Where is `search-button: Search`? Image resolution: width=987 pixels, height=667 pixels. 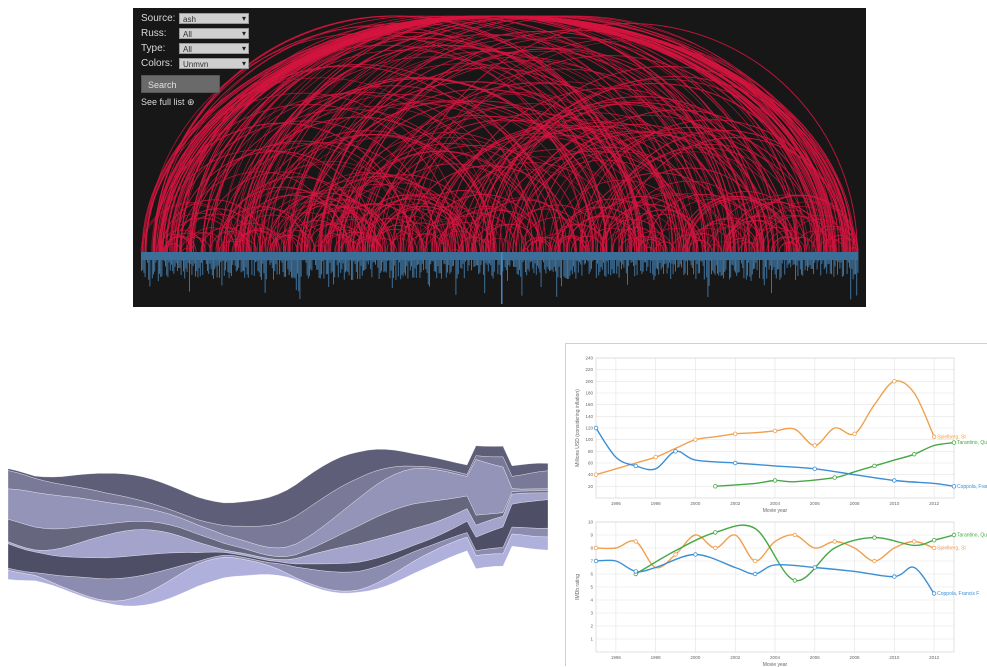 search-button: Search is located at coordinates (180, 84).